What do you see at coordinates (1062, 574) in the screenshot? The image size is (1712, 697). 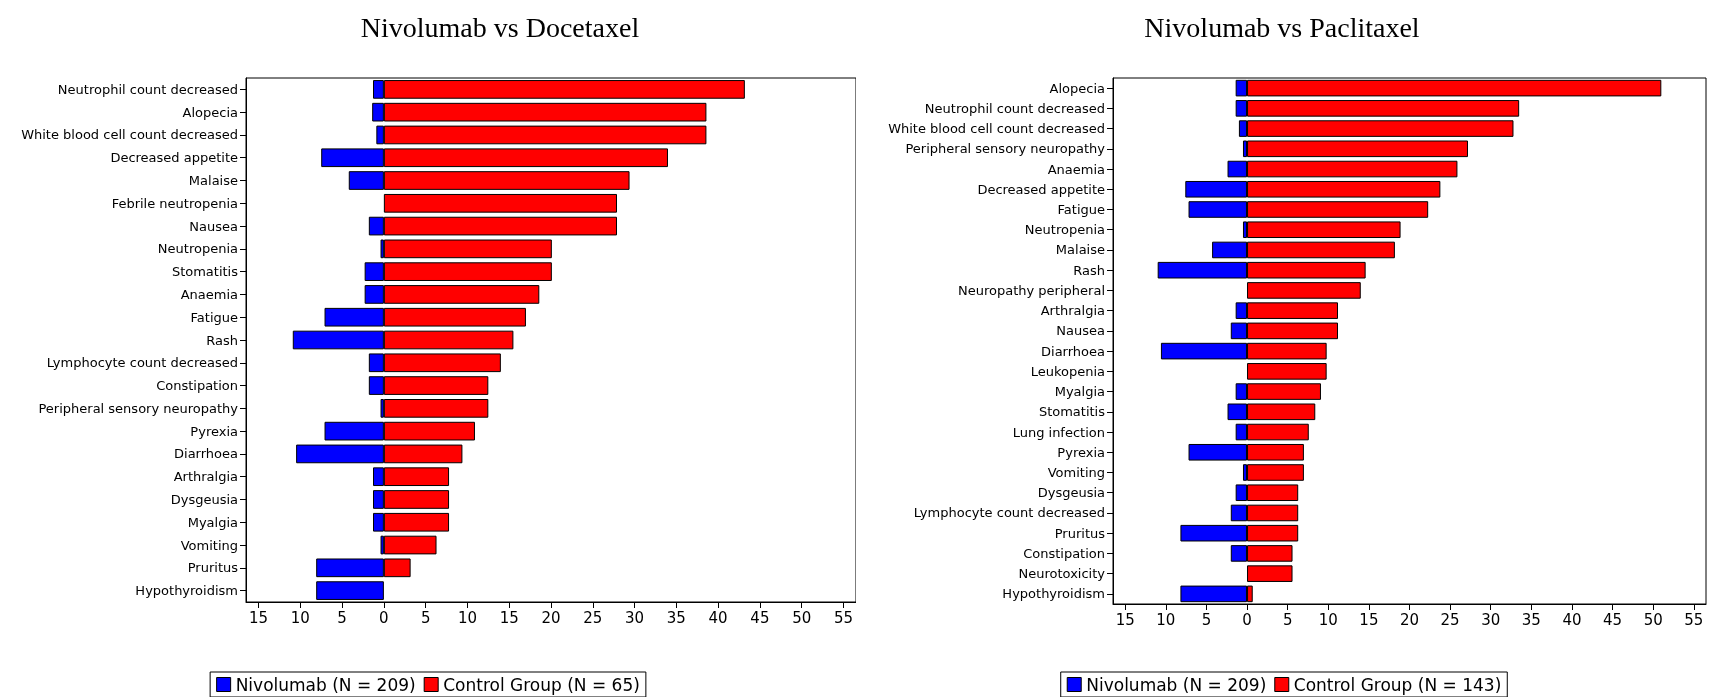 I see `y-tick-label: Neurotoxicity` at bounding box center [1062, 574].